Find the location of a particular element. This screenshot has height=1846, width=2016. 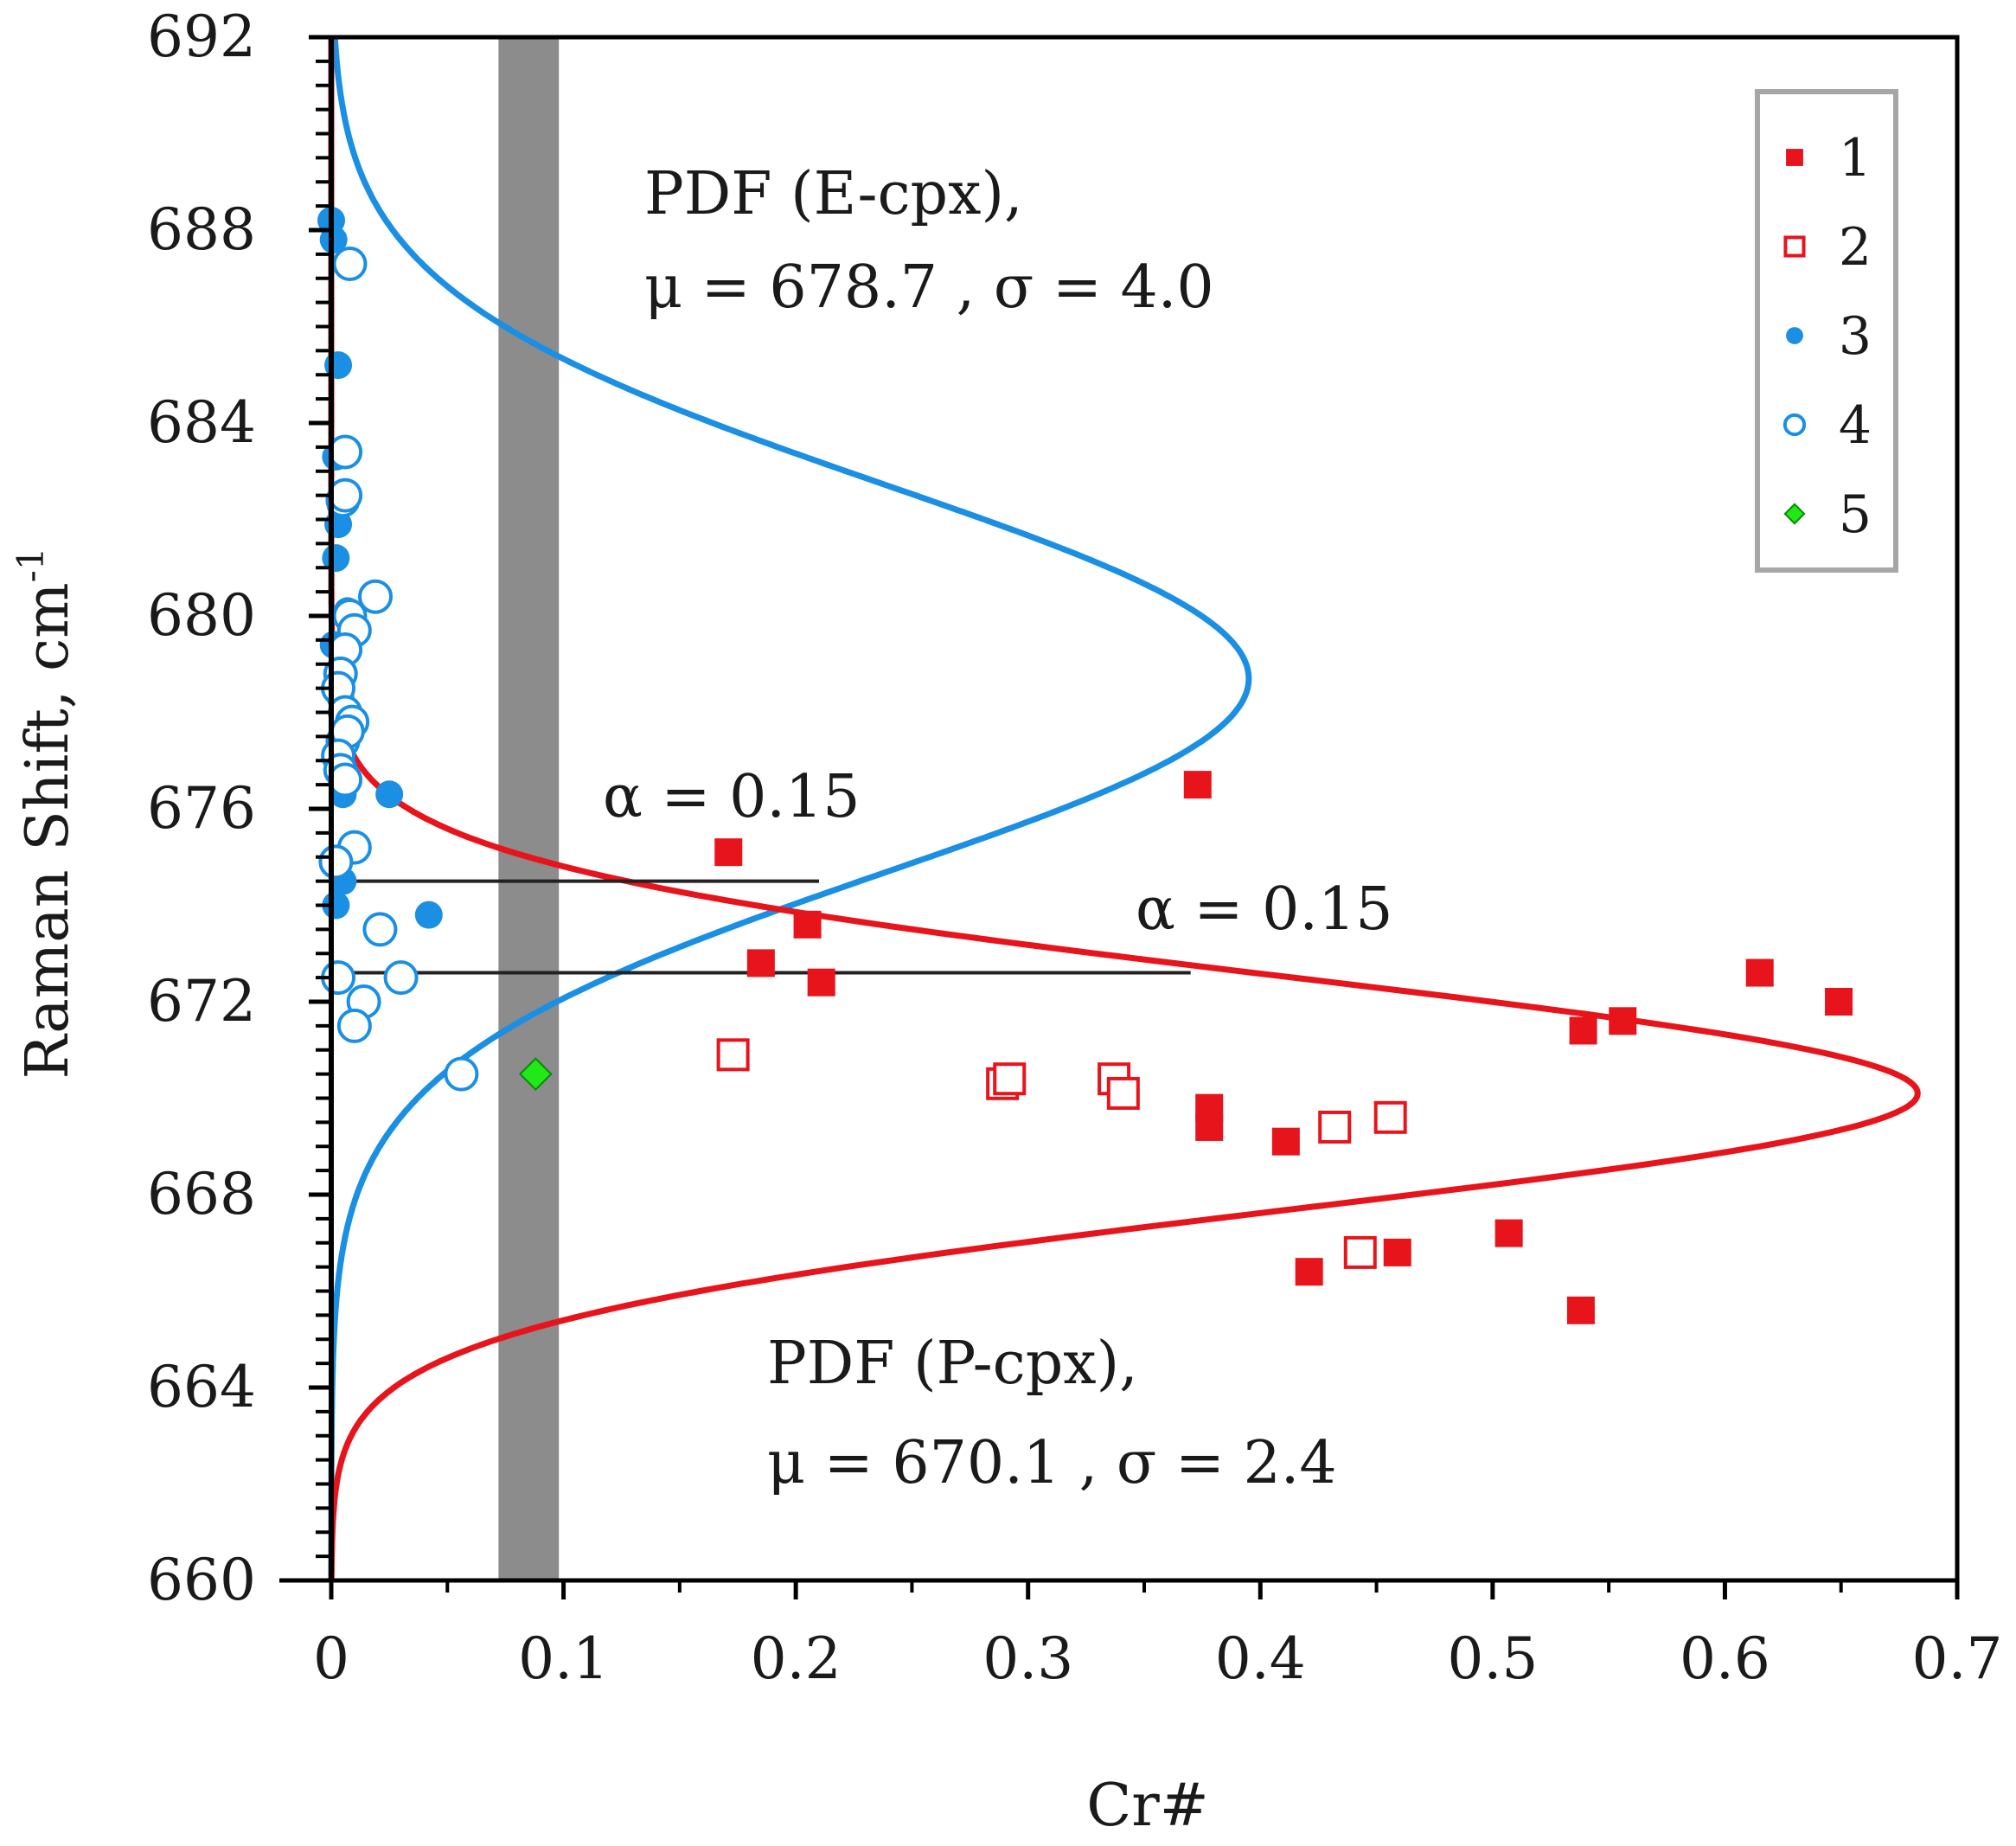

x-axis-title: Cr# is located at coordinates (1147, 1806).